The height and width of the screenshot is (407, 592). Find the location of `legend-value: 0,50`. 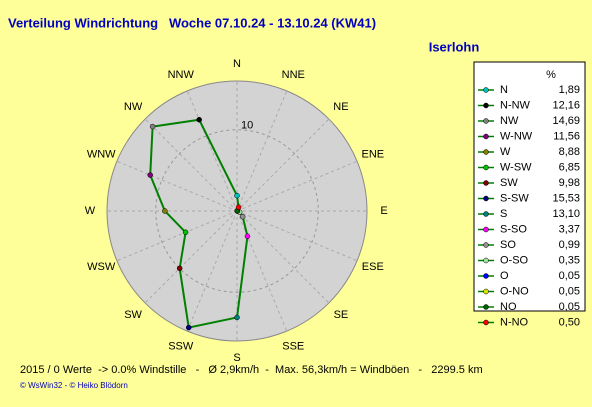

legend-value: 0,50 is located at coordinates (569, 322).